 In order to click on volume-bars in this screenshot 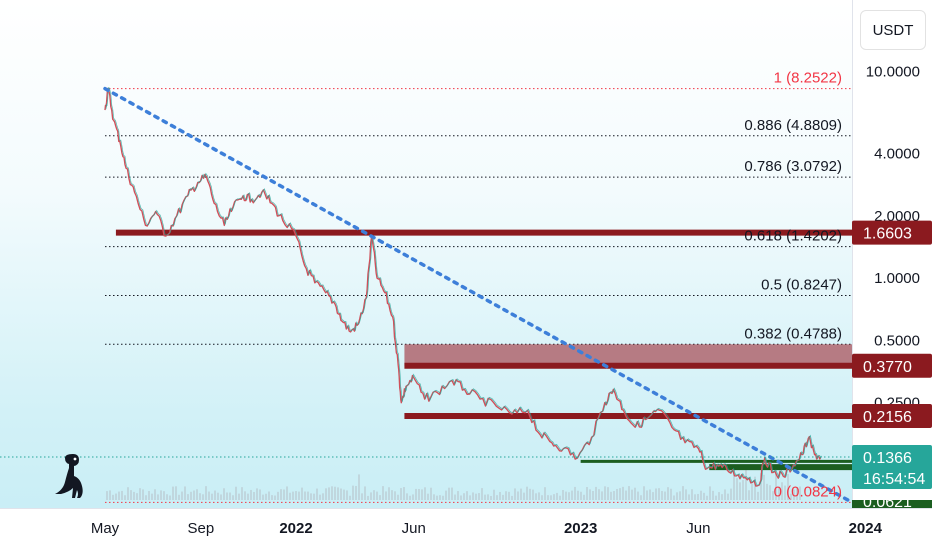, I will do `click(453, 482)`.